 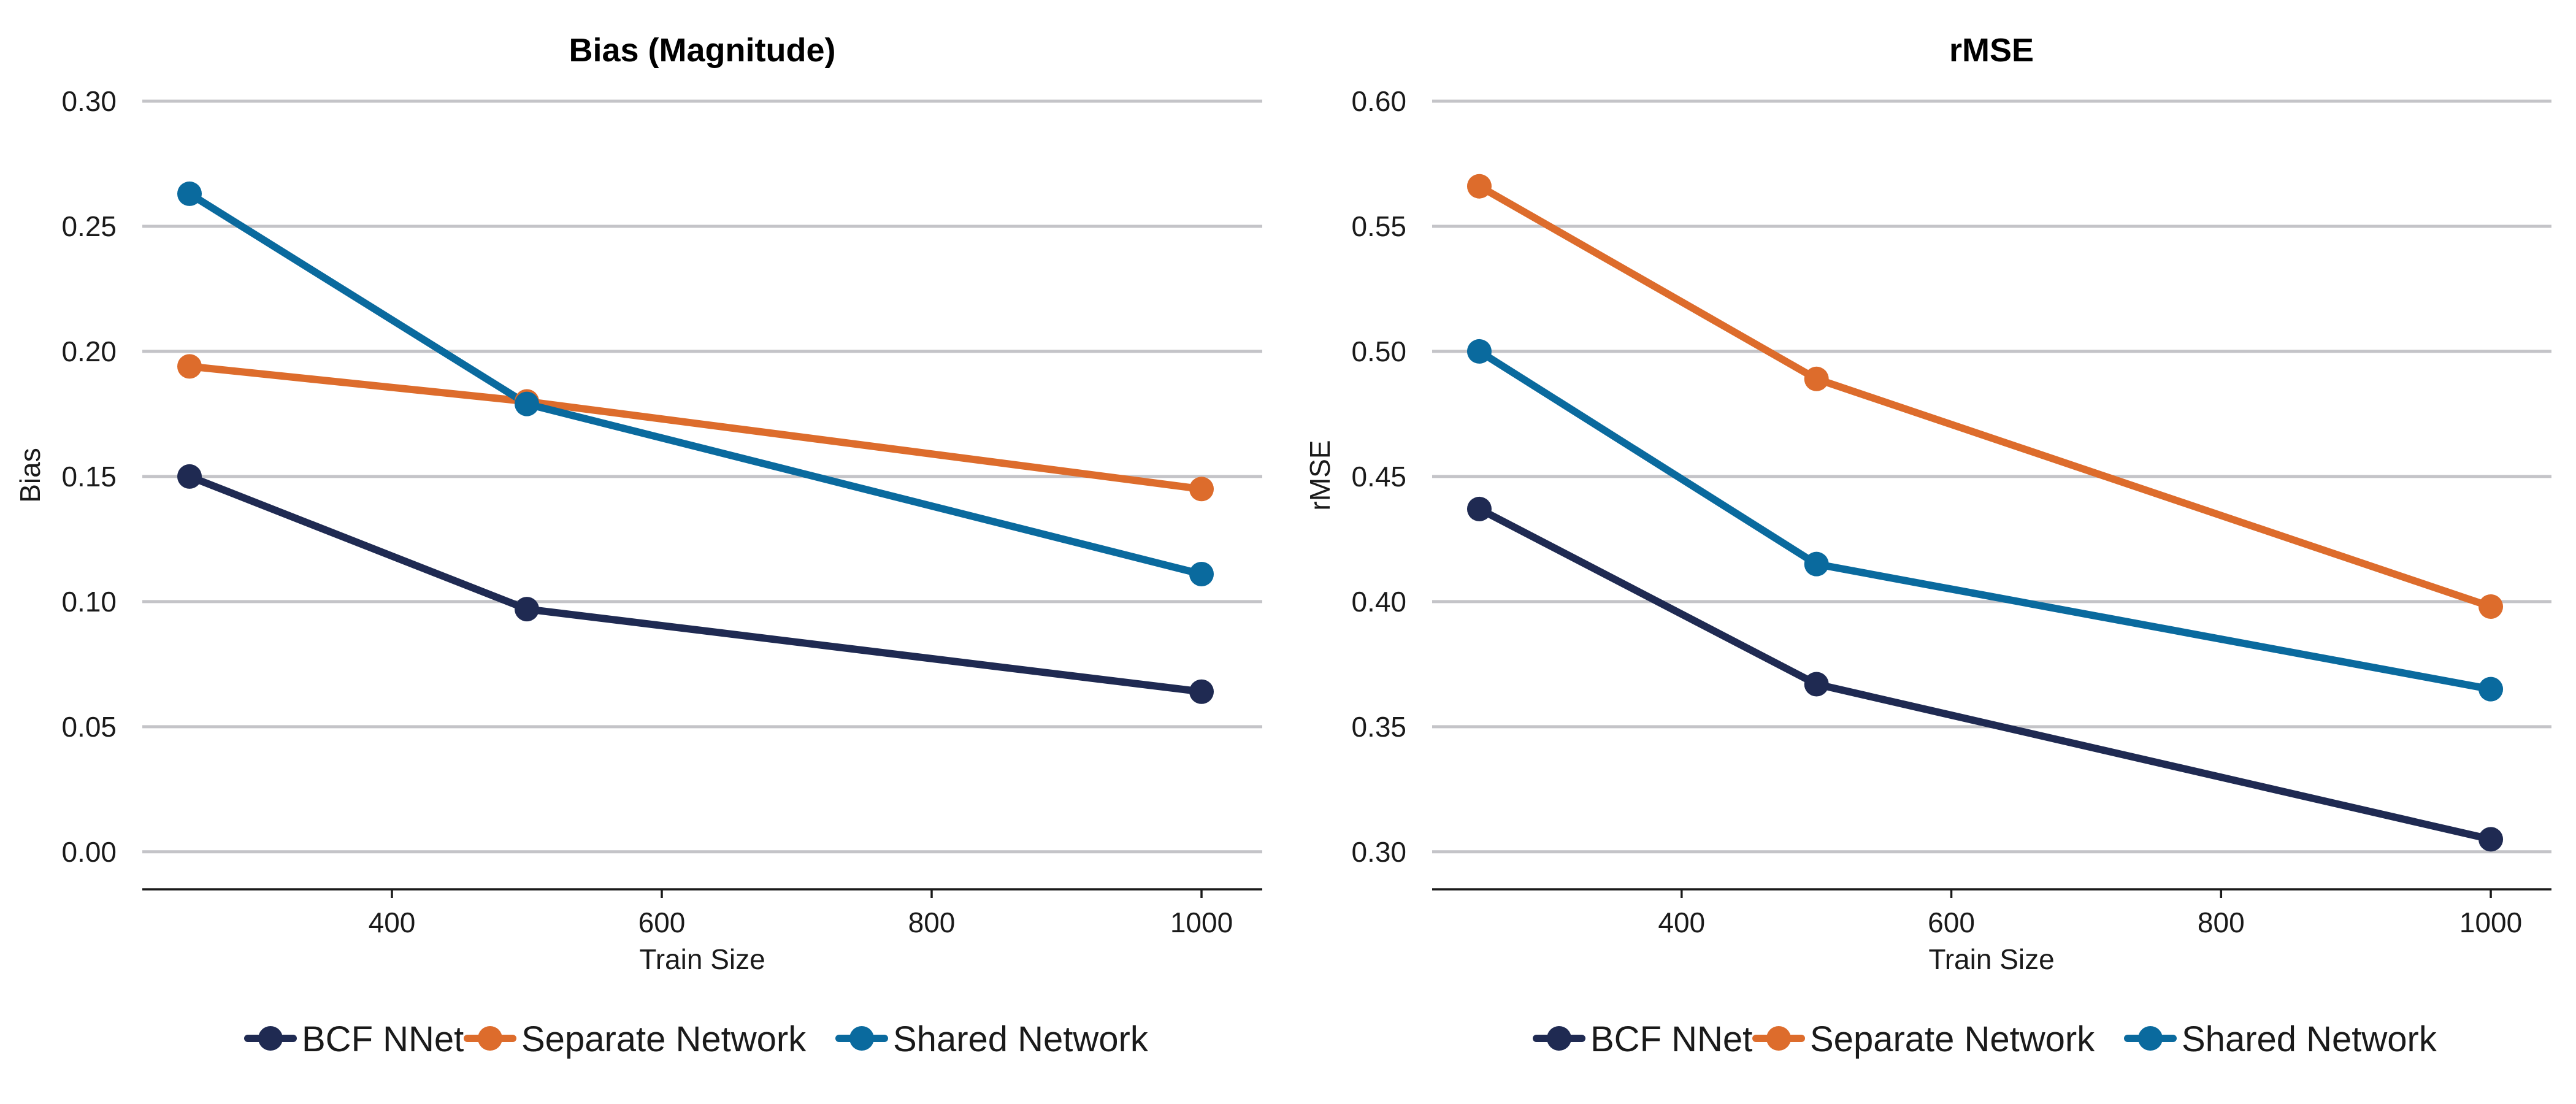 What do you see at coordinates (89, 351) in the screenshot?
I see `y-tick-label: 0.20` at bounding box center [89, 351].